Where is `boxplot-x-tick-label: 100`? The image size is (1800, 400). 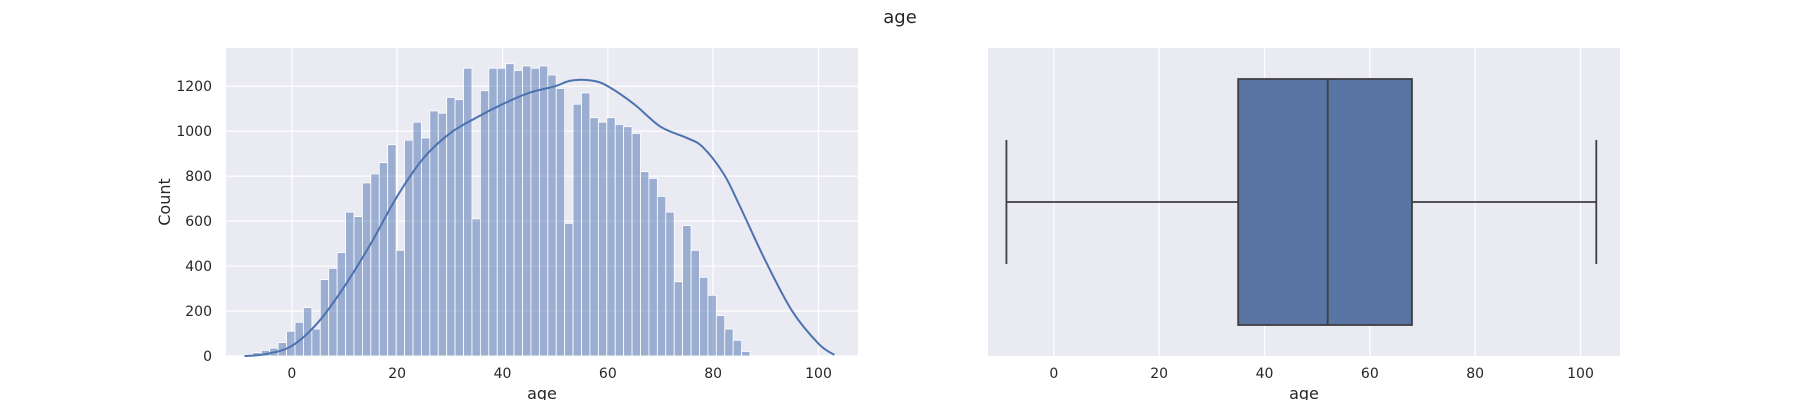
boxplot-x-tick-label: 100 is located at coordinates (1580, 374).